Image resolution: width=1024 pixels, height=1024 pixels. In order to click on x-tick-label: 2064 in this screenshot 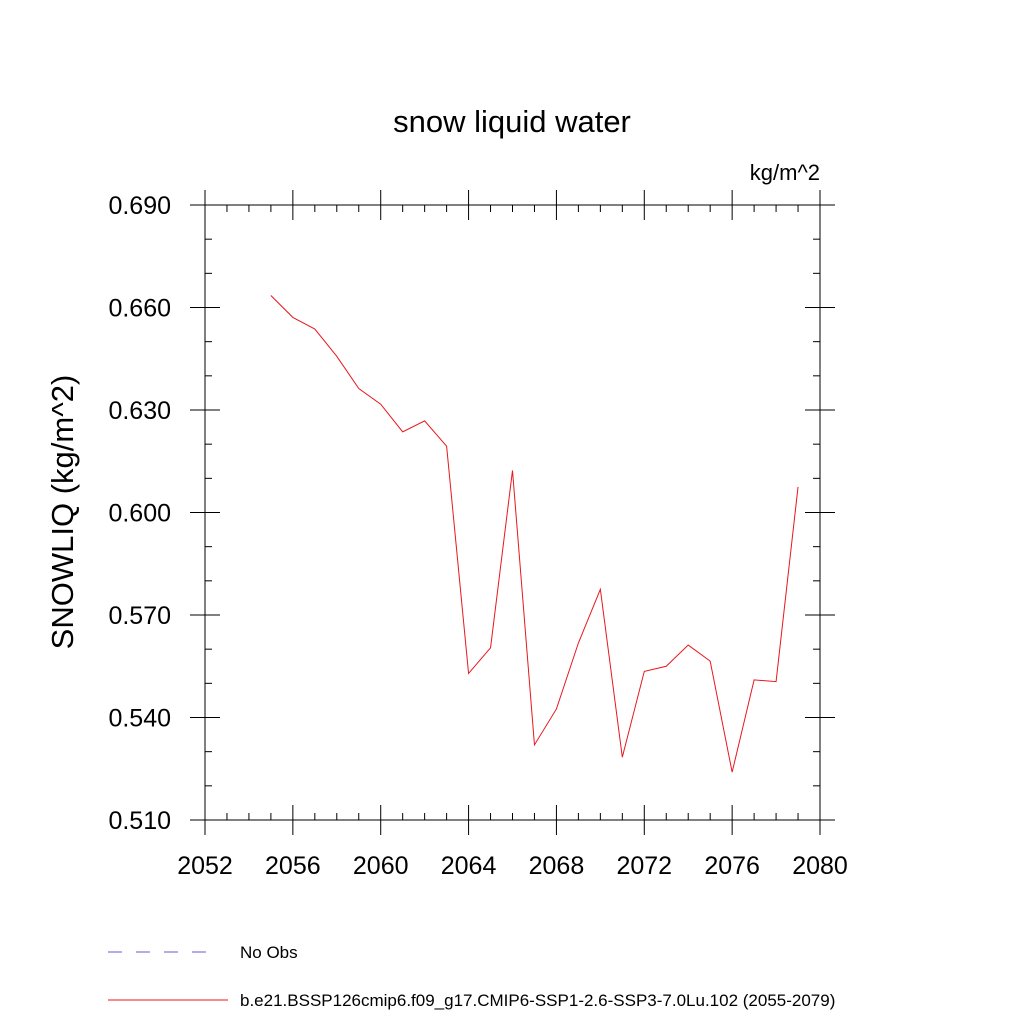, I will do `click(469, 866)`.